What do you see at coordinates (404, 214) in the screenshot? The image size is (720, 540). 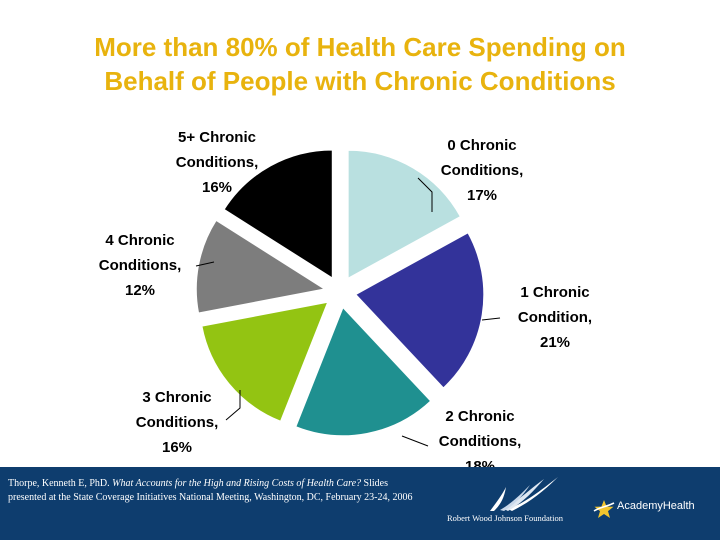 I see `pie-slice-c0` at bounding box center [404, 214].